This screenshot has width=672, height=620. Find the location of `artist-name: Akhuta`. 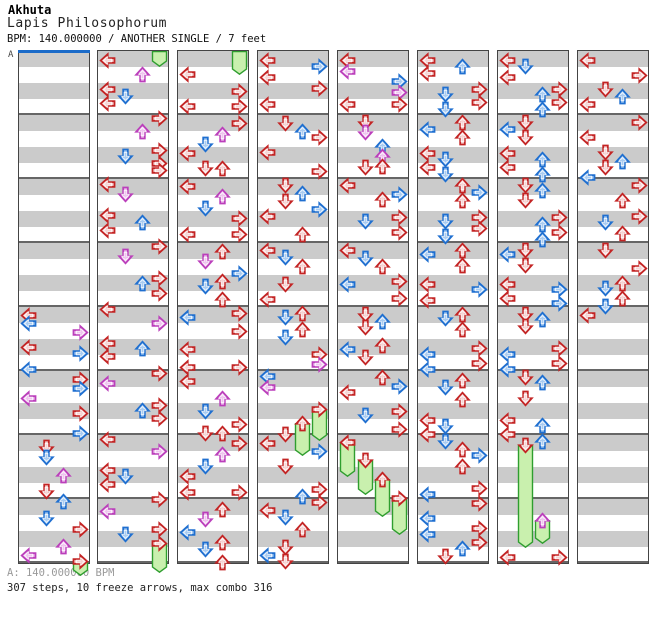

artist-name: Akhuta is located at coordinates (30, 10).